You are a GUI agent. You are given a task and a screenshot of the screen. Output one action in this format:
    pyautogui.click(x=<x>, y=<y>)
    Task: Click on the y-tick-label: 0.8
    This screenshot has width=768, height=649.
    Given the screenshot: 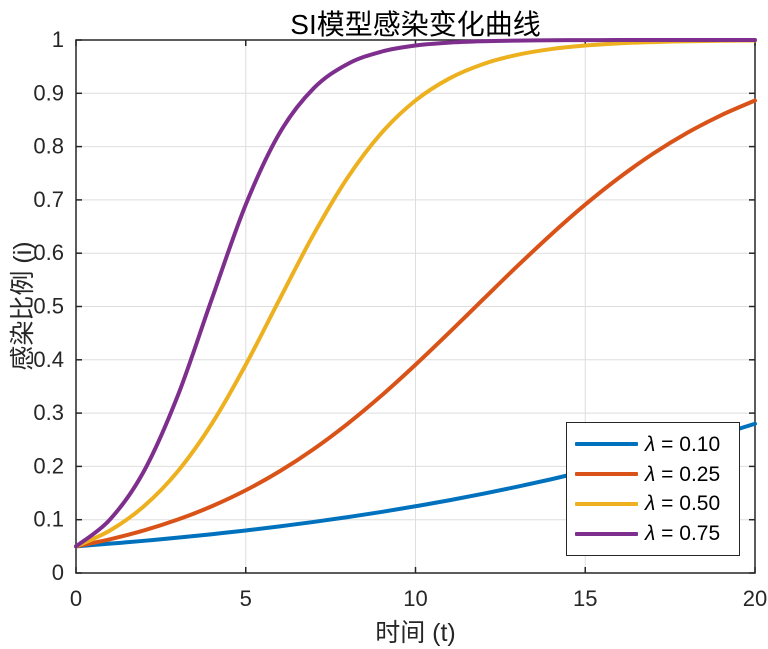 What is the action you would take?
    pyautogui.click(x=48, y=146)
    